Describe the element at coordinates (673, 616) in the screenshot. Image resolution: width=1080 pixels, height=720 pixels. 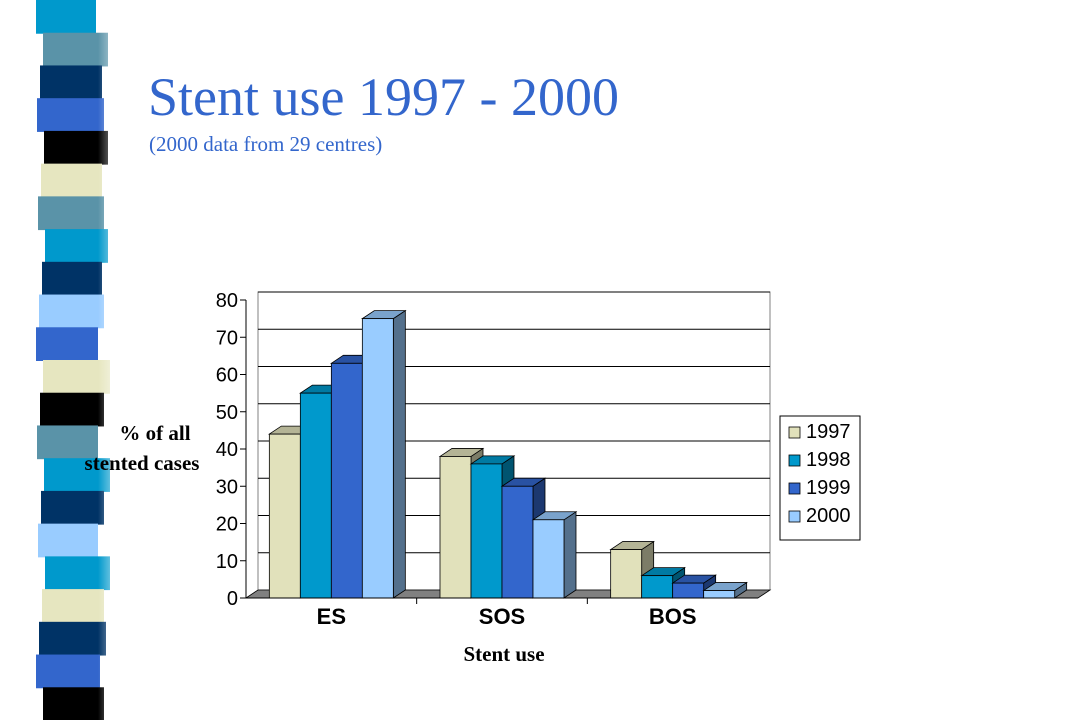
I see `x-category-label: BOS` at that location.